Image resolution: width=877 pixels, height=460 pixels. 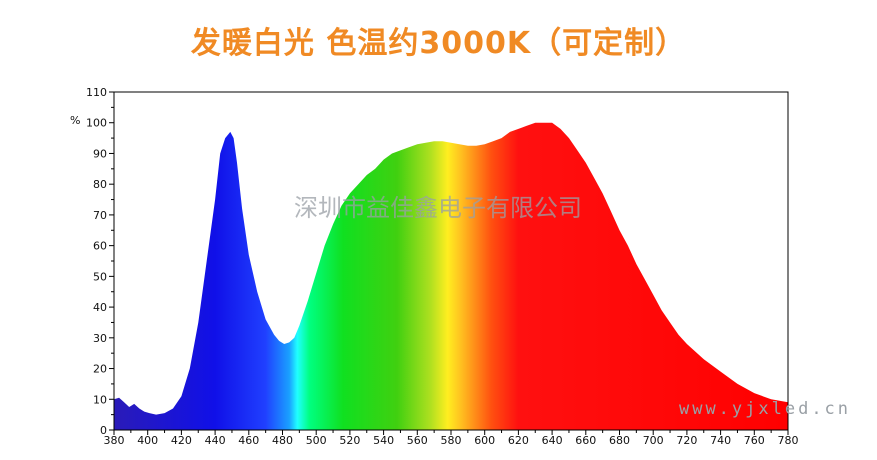 I want to click on y-tick-label: 110, so click(x=96, y=92).